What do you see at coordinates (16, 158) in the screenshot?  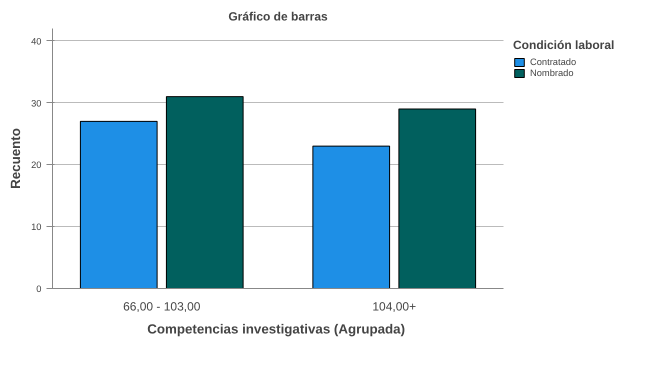 I see `y-axis-title: Recuento` at bounding box center [16, 158].